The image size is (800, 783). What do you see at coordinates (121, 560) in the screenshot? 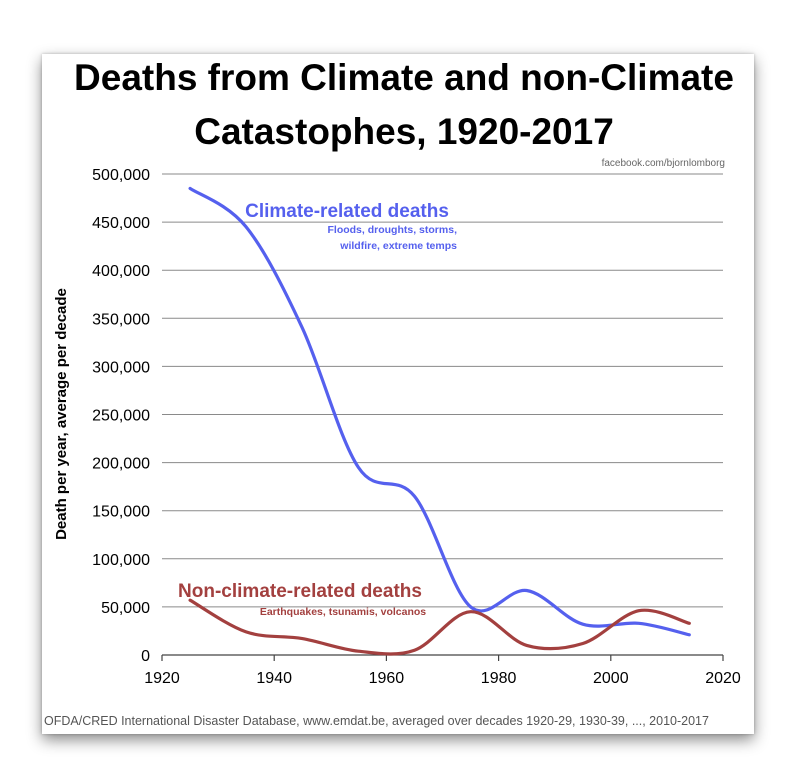
I see `y-tick-label: 100,000` at bounding box center [121, 560].